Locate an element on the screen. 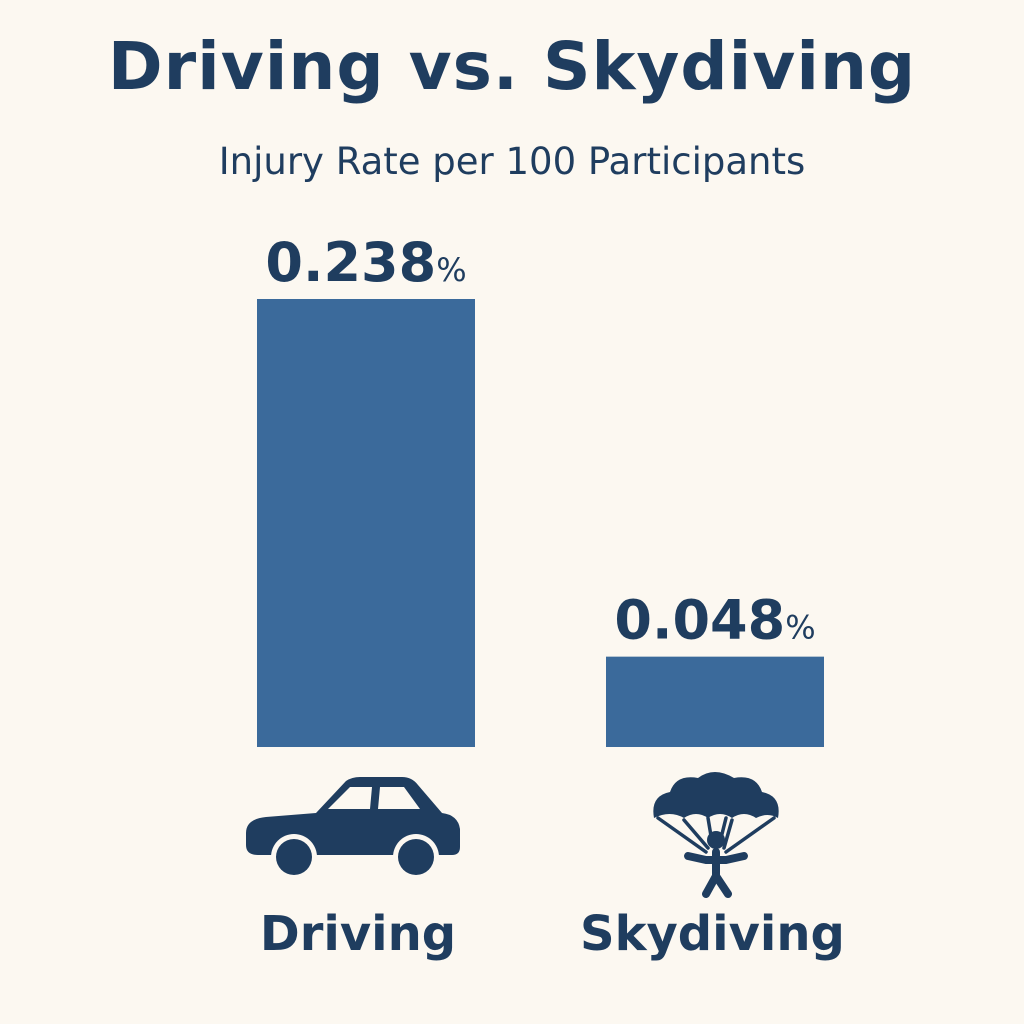 The width and height of the screenshot is (1024, 1024). chart-title: Driving vs. Skydiving is located at coordinates (512, 66).